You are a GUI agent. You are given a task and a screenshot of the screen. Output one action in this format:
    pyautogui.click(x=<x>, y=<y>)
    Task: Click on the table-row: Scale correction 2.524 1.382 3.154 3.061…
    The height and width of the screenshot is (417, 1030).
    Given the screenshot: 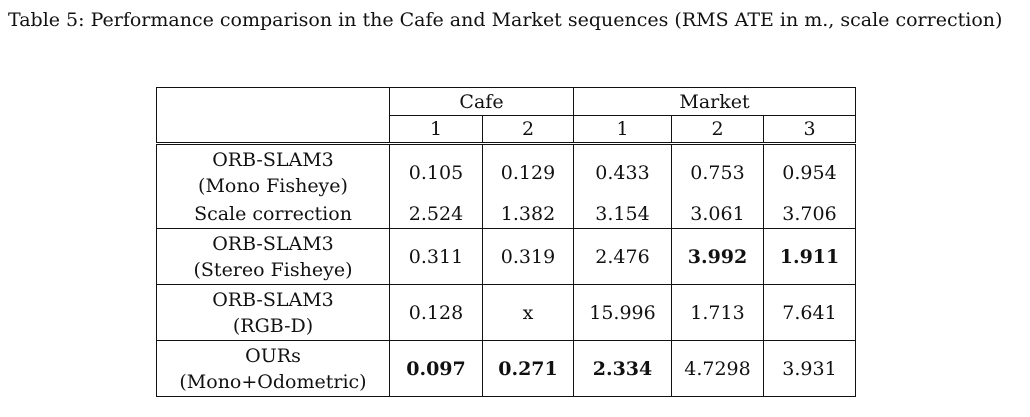 What is the action you would take?
    pyautogui.click(x=506, y=214)
    